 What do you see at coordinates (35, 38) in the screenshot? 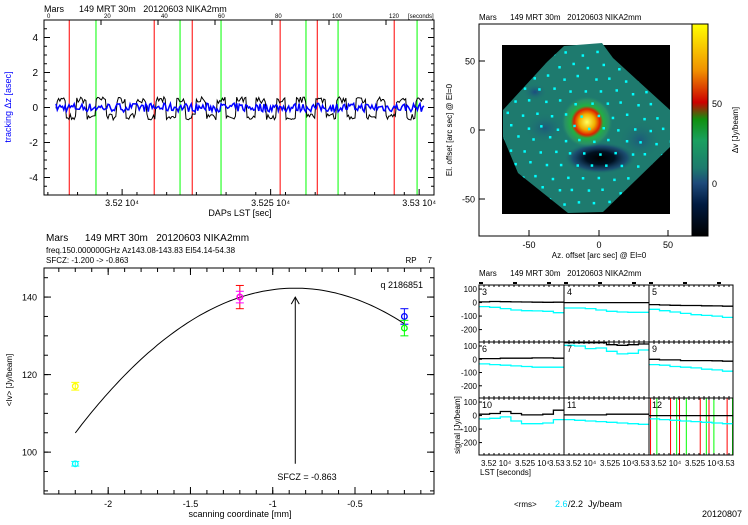
I see `y-tick-label: 4` at bounding box center [35, 38].